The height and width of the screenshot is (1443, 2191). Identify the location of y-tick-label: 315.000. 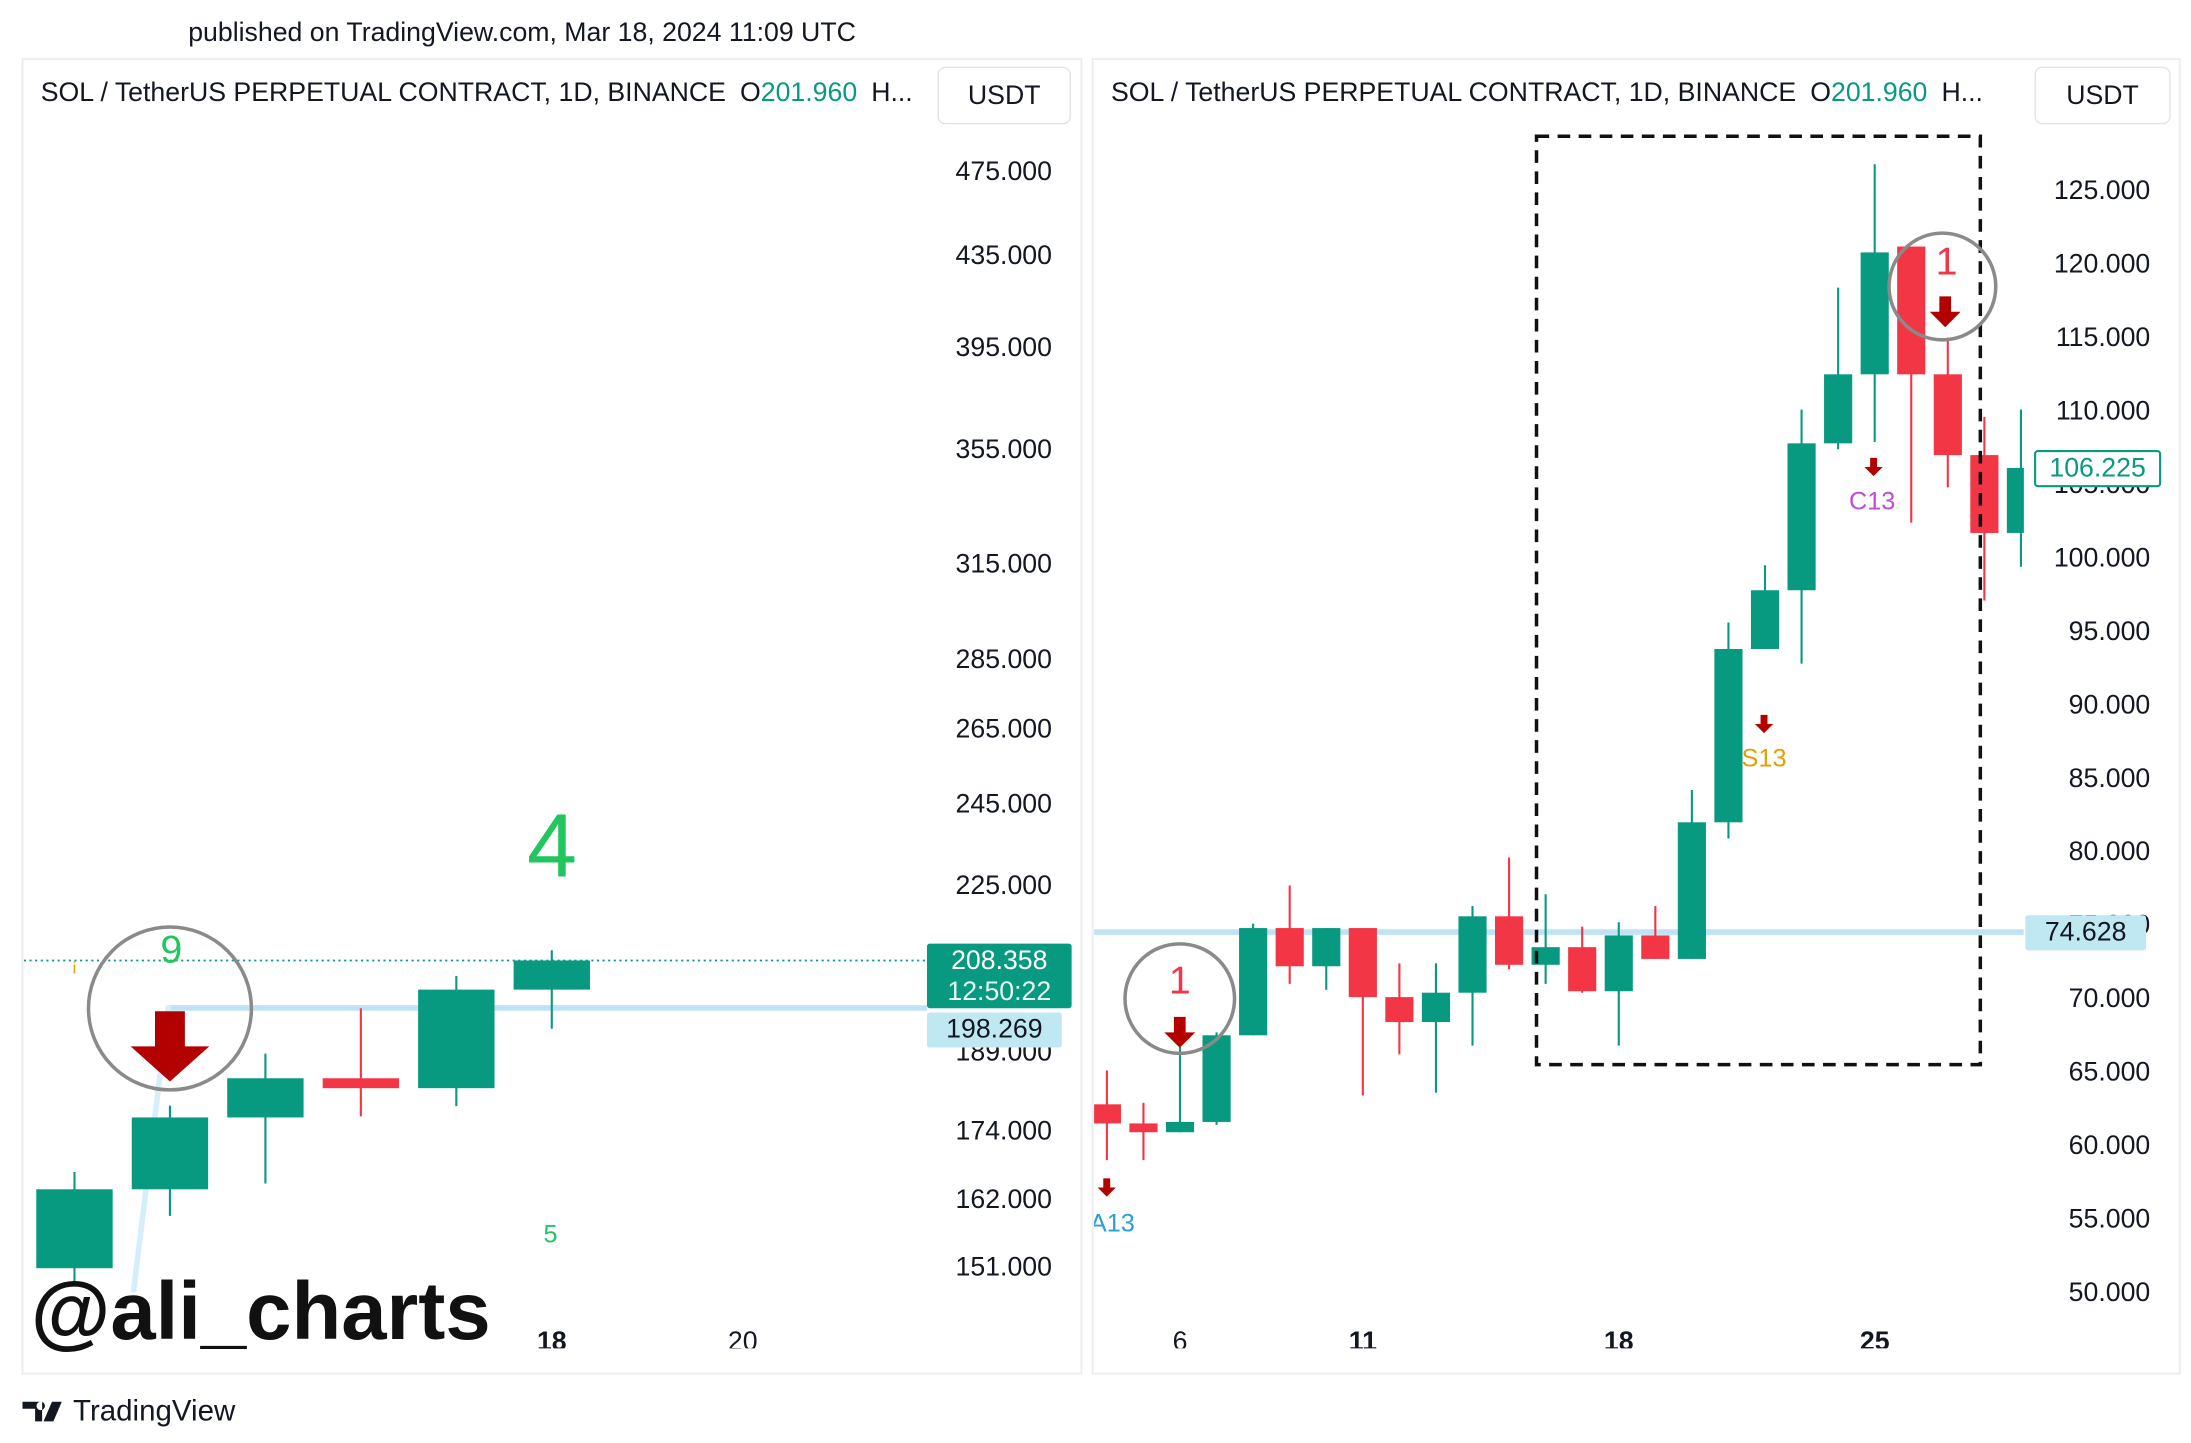
(1004, 563).